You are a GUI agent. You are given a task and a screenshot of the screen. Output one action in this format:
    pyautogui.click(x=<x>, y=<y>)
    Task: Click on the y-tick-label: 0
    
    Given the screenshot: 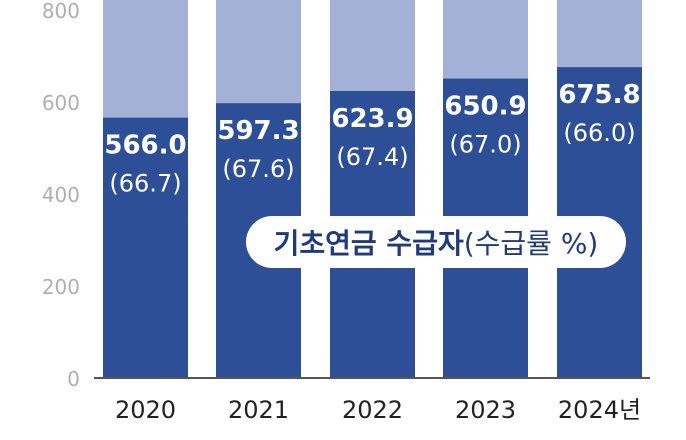 What is the action you would take?
    pyautogui.click(x=73, y=379)
    